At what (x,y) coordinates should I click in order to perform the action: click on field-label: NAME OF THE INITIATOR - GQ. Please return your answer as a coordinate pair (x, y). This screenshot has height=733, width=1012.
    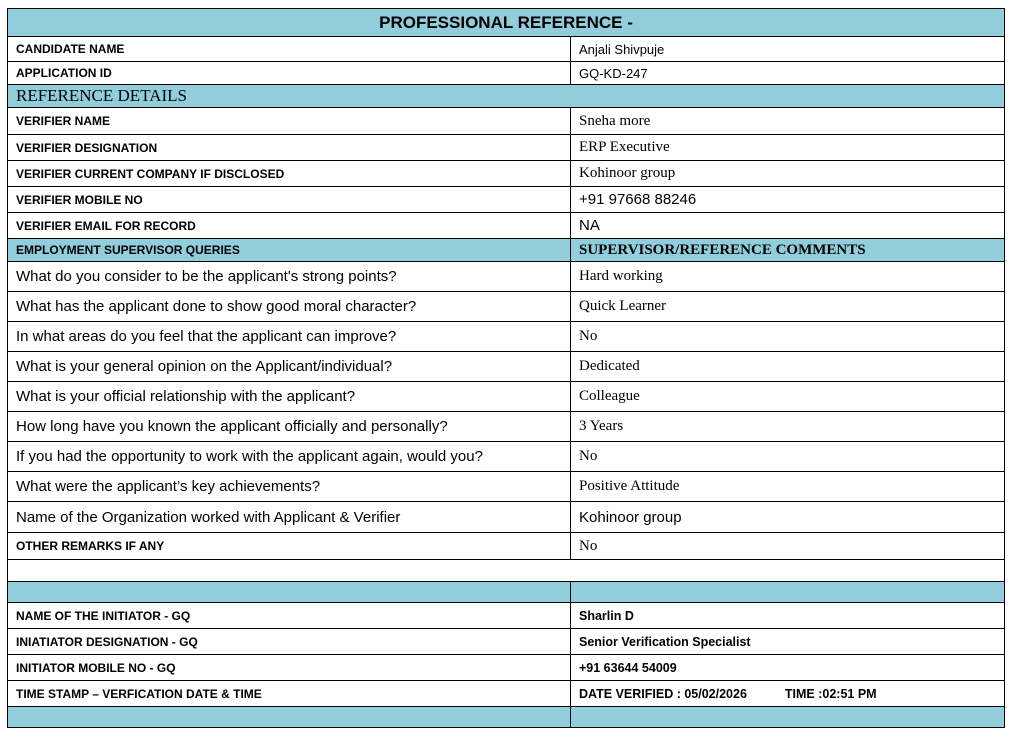
    Looking at the image, I should click on (289, 615).